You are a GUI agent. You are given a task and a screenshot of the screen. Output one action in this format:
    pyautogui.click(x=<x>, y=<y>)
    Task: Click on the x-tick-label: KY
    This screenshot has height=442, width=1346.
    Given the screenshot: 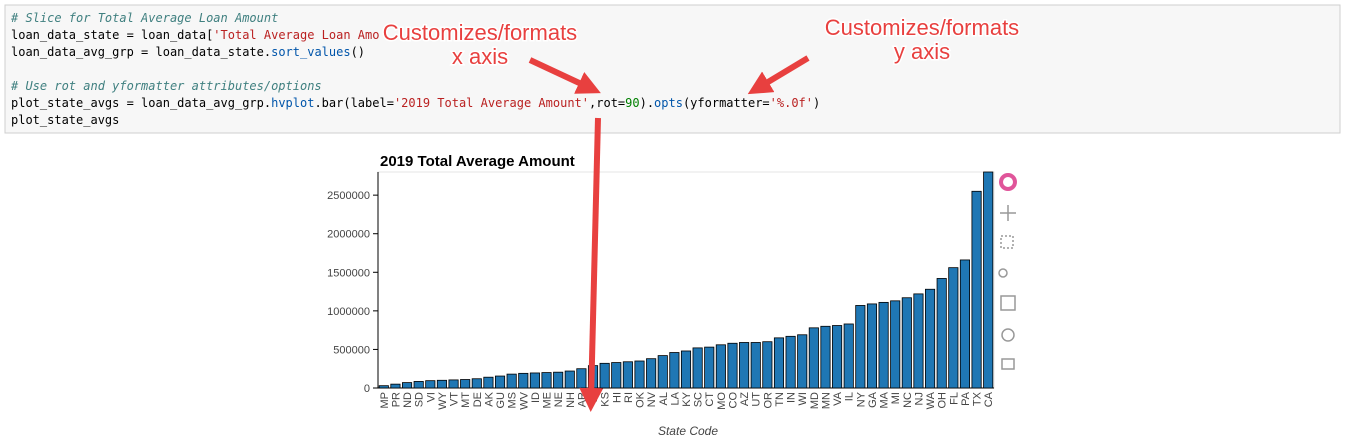 What is the action you would take?
    pyautogui.click(x=687, y=398)
    